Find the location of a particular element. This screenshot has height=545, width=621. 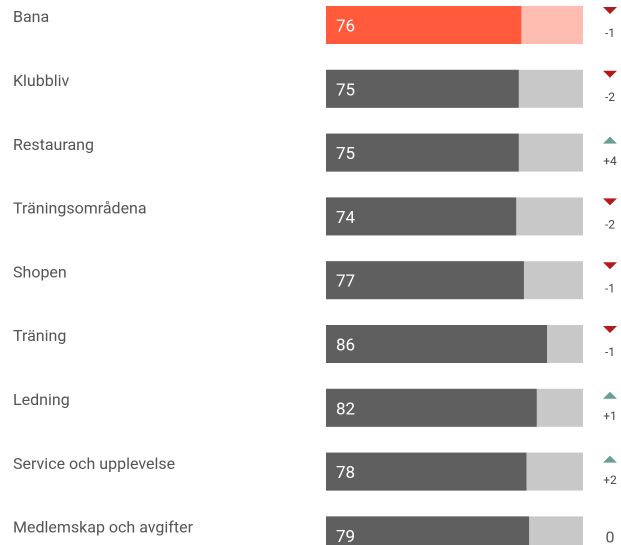

change-label: +4 is located at coordinates (610, 161).